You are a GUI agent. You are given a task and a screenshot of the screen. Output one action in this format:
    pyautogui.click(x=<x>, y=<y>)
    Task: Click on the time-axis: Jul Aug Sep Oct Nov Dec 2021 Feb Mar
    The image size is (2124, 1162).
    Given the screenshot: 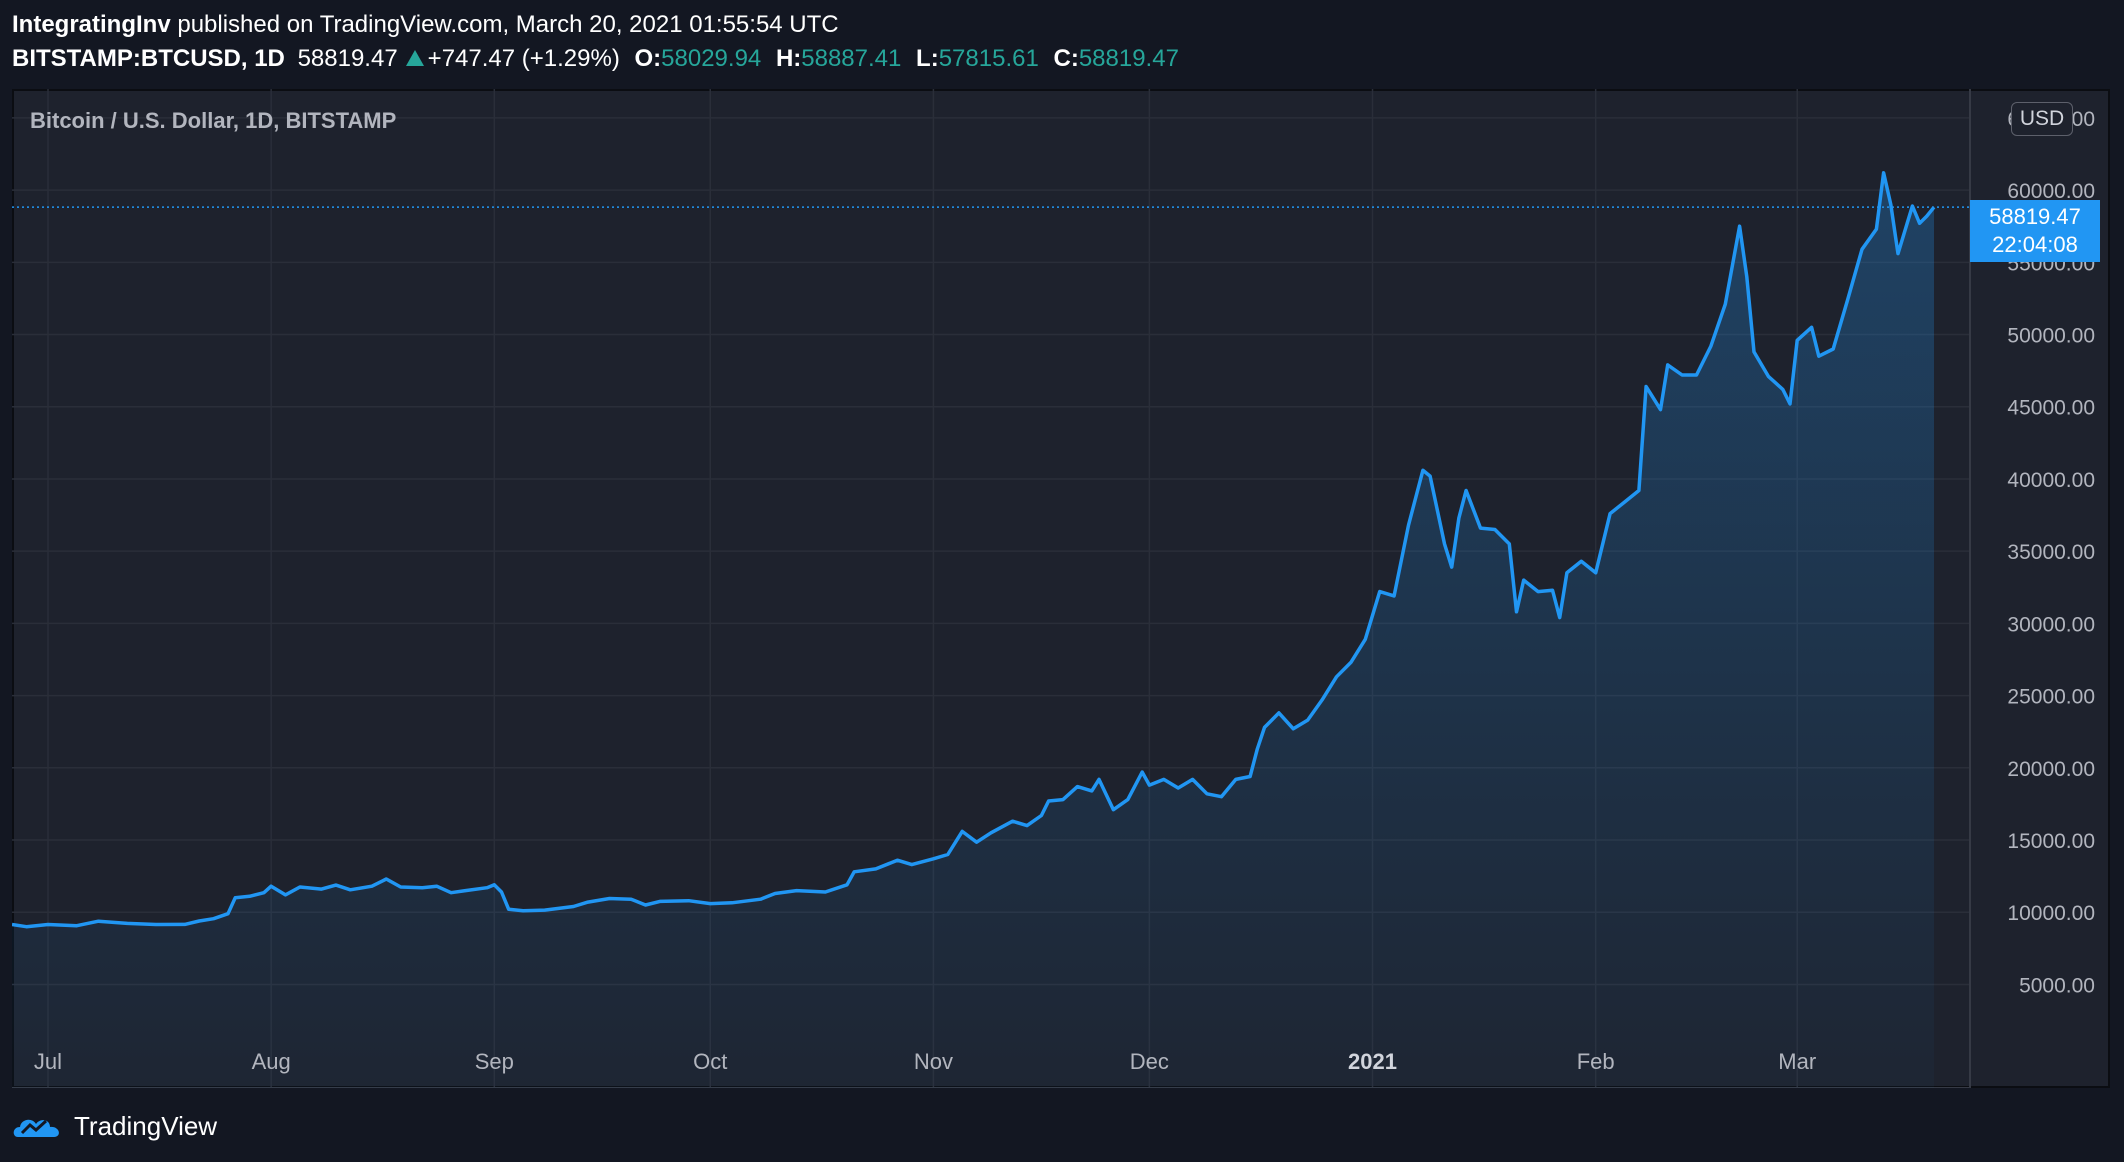 What is the action you would take?
    pyautogui.click(x=925, y=1061)
    